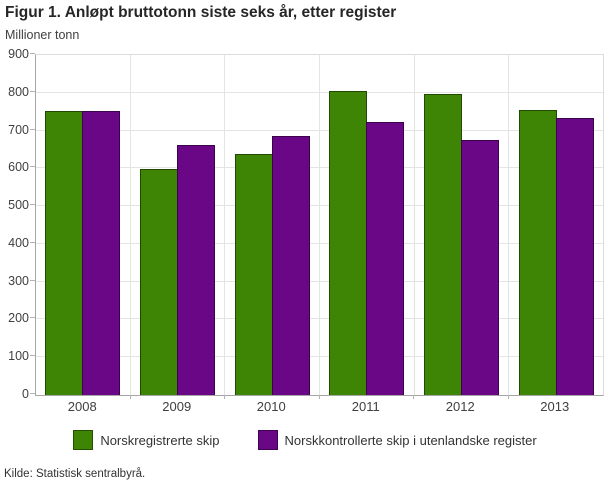 This screenshot has height=488, width=610. I want to click on bar-group-2008, so click(83, 225).